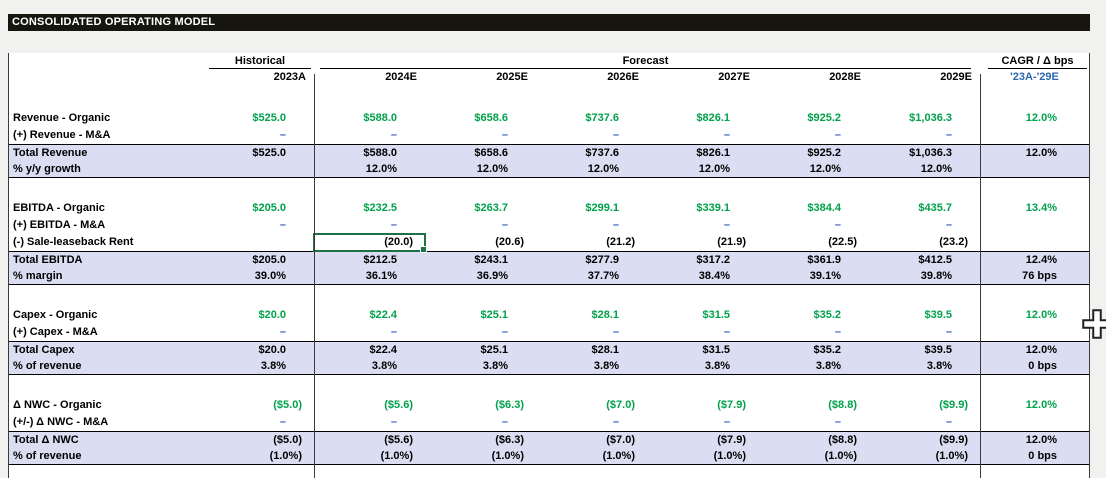 The width and height of the screenshot is (1106, 478). What do you see at coordinates (55, 332) in the screenshot?
I see `row-label-cell: (+) Capex - M&A` at bounding box center [55, 332].